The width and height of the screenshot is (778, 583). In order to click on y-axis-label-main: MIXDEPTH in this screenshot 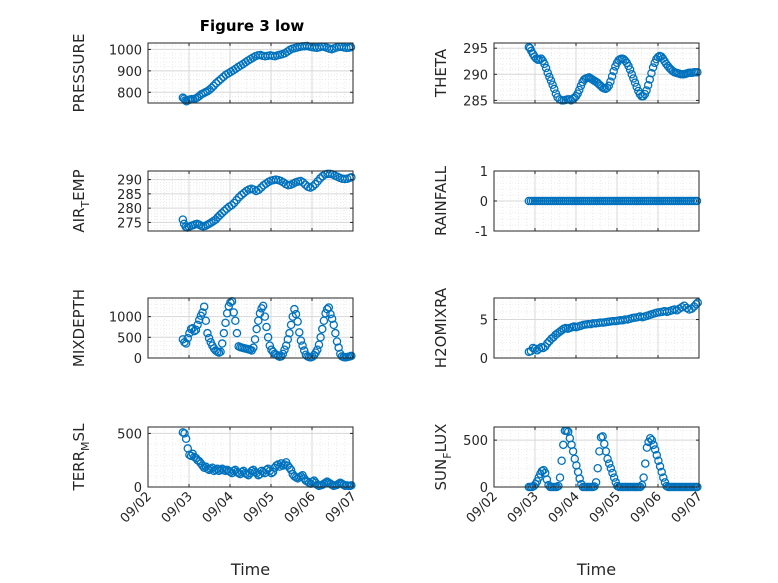, I will do `click(79, 328)`.